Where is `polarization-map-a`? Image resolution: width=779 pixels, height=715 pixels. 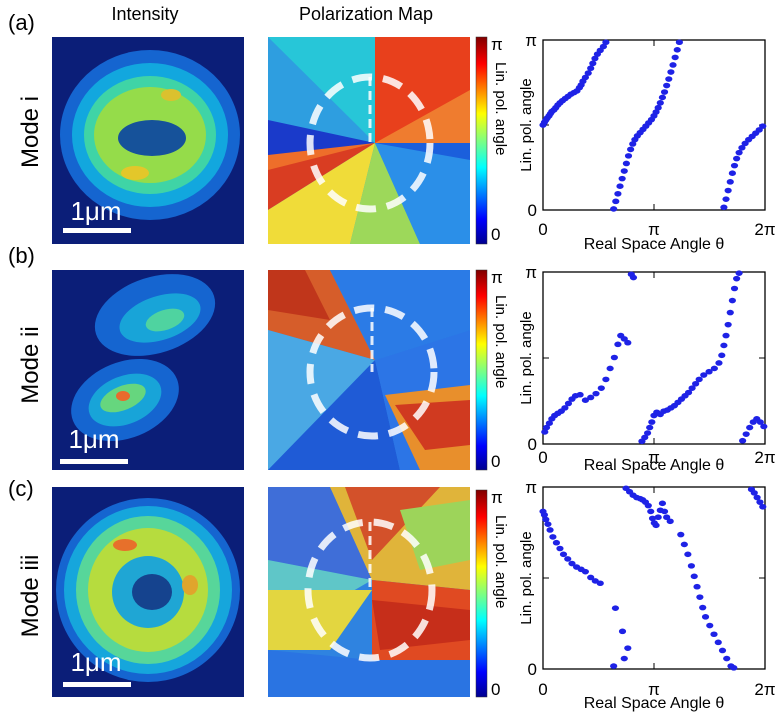 polarization-map-a is located at coordinates (369, 140).